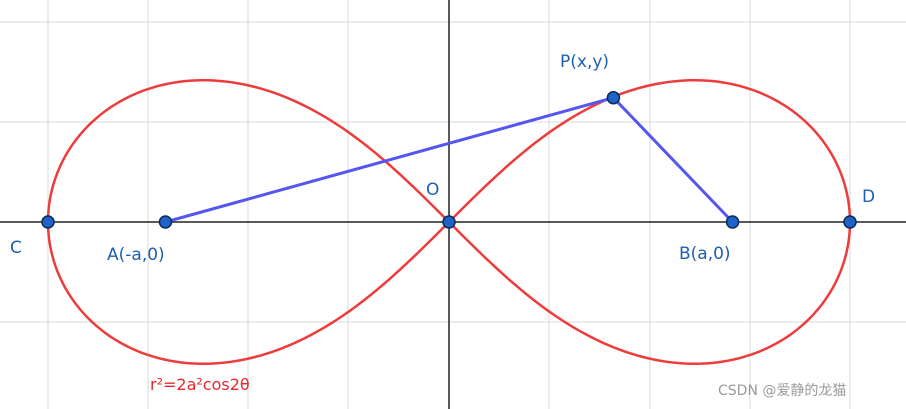  I want to click on label-b: B(a,0), so click(705, 254).